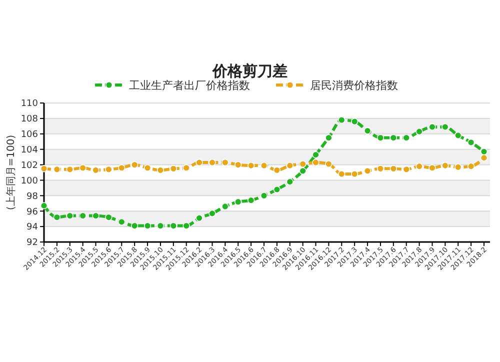 The width and height of the screenshot is (500, 362). I want to click on y-axis-title: (上年同月=100), so click(11, 172).